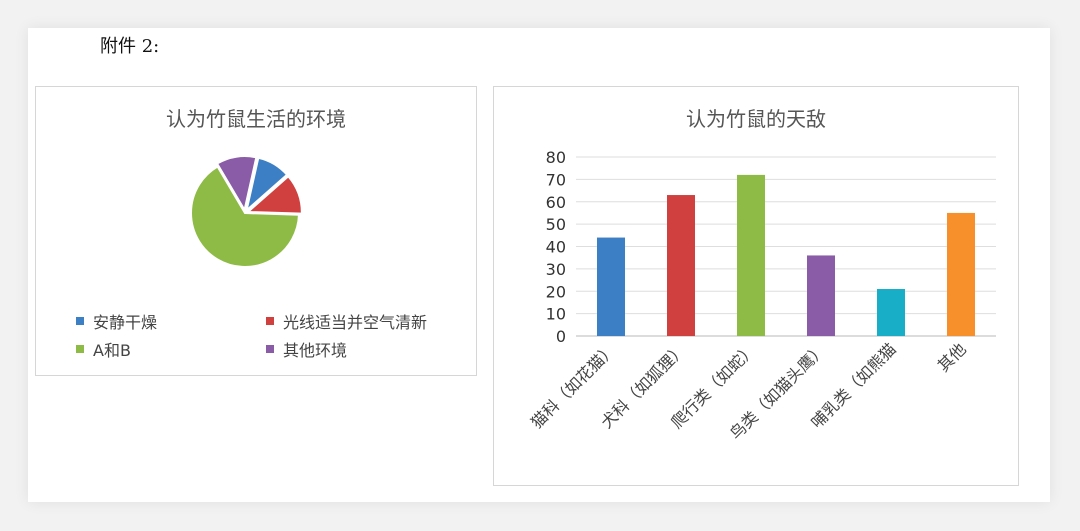 The width and height of the screenshot is (1080, 531). I want to click on pie-slice-other, so click(236, 184).